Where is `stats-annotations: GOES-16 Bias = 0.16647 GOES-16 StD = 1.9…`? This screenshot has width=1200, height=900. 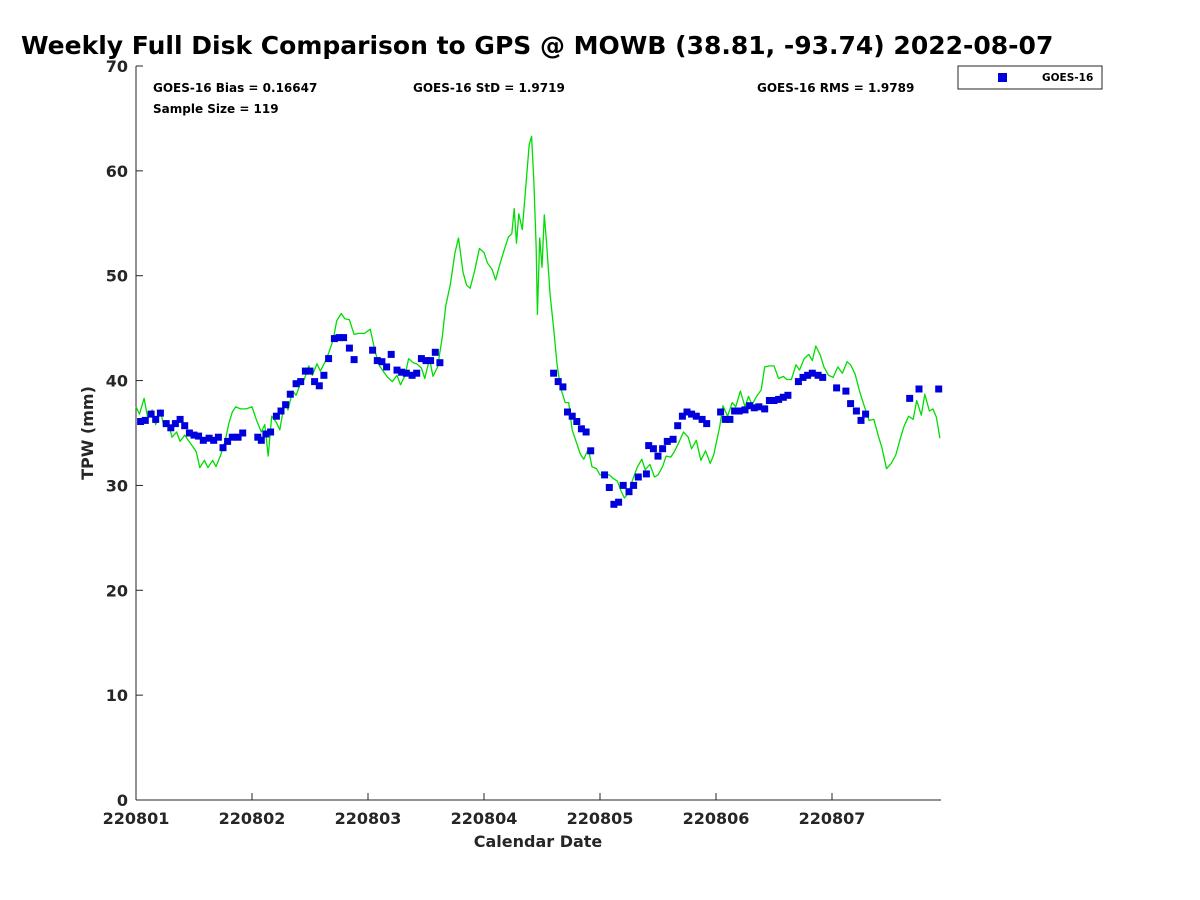 stats-annotations: GOES-16 Bias = 0.16647 GOES-16 StD = 1.9… is located at coordinates (533, 98).